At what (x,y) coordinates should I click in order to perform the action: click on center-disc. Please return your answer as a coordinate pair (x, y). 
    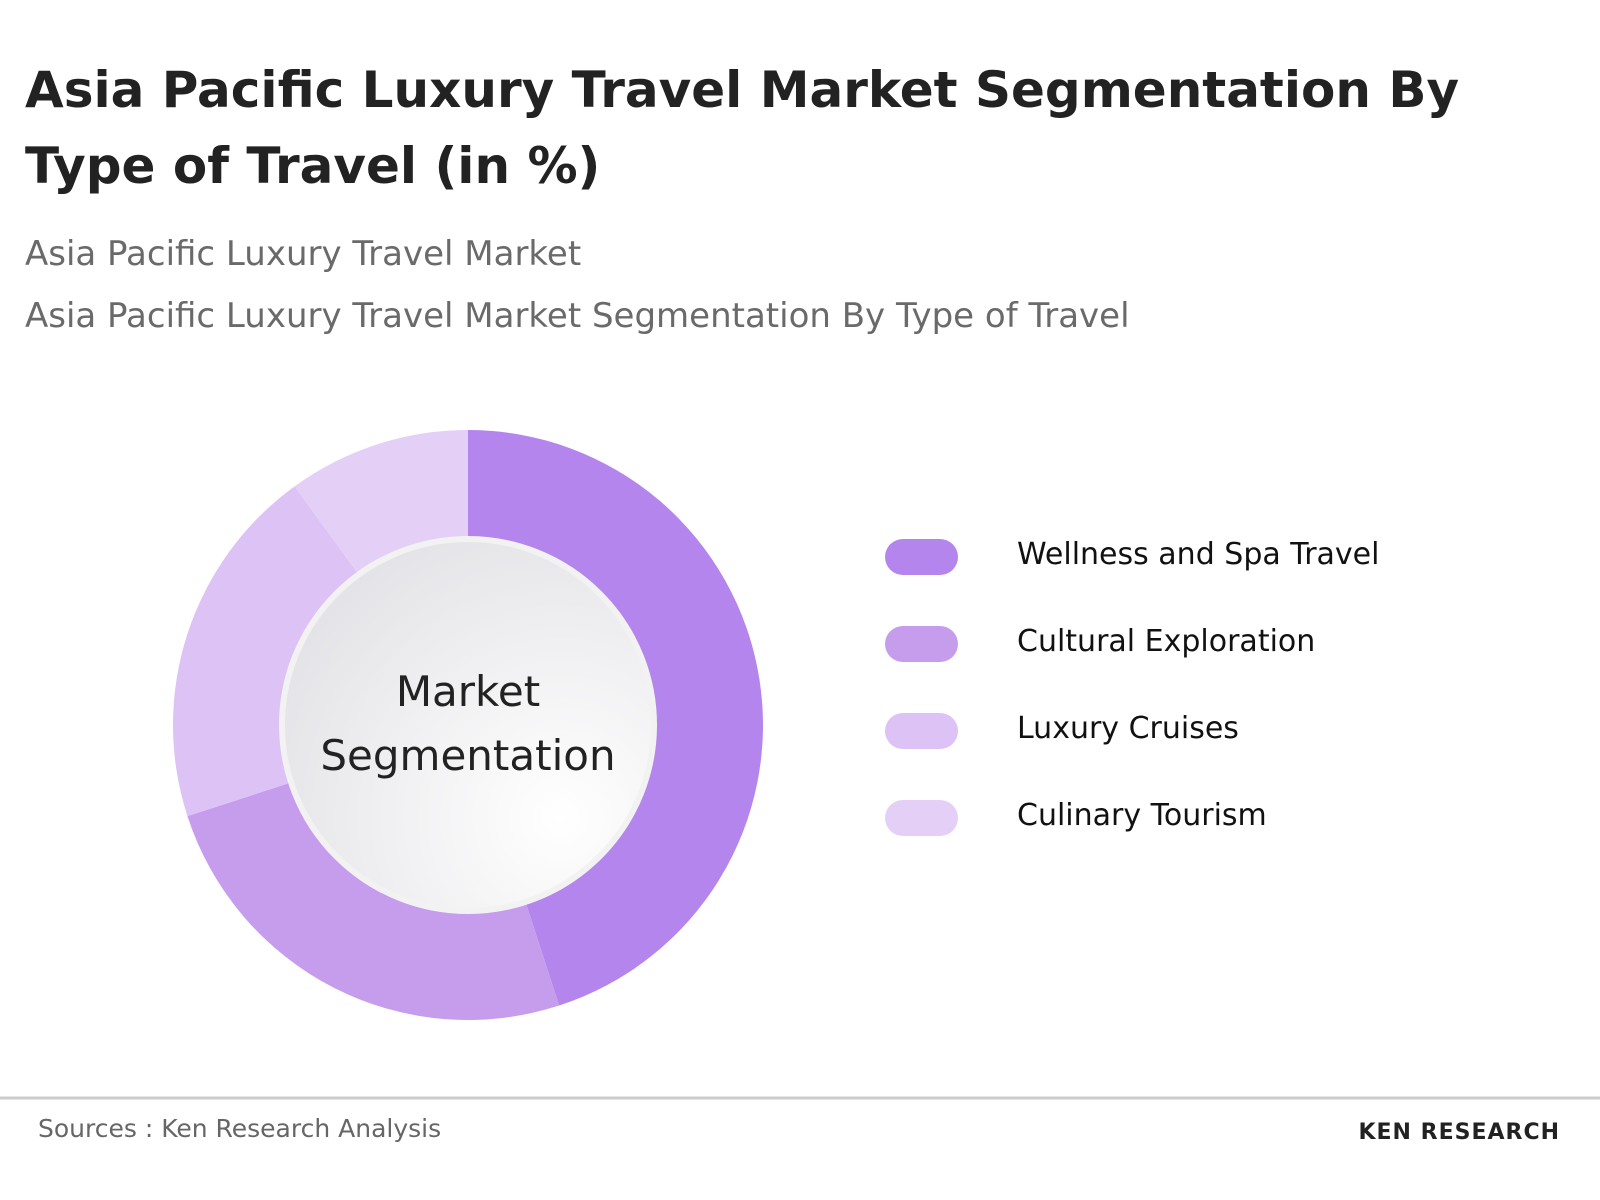
    Looking at the image, I should click on (468, 725).